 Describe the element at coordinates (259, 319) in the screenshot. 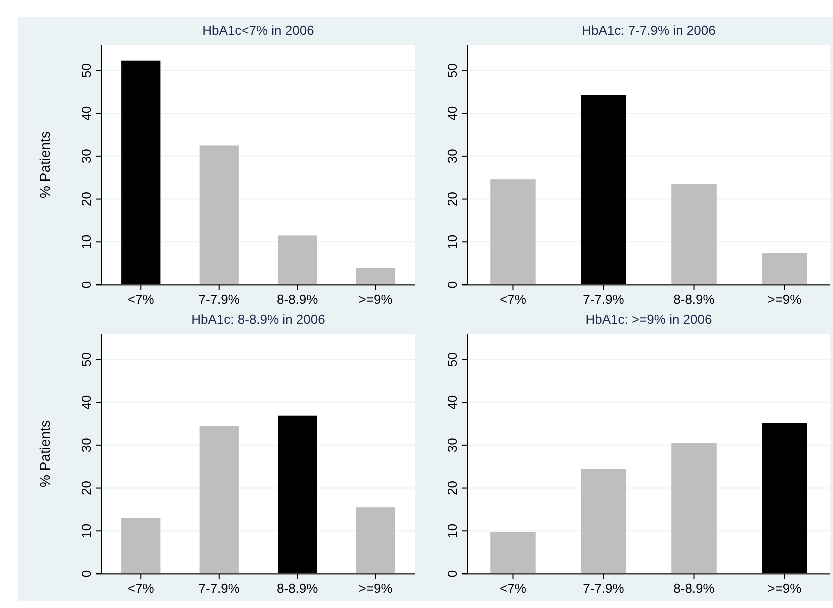

I see `chart-title: HbA1c: 8-8.9% in 2006` at that location.